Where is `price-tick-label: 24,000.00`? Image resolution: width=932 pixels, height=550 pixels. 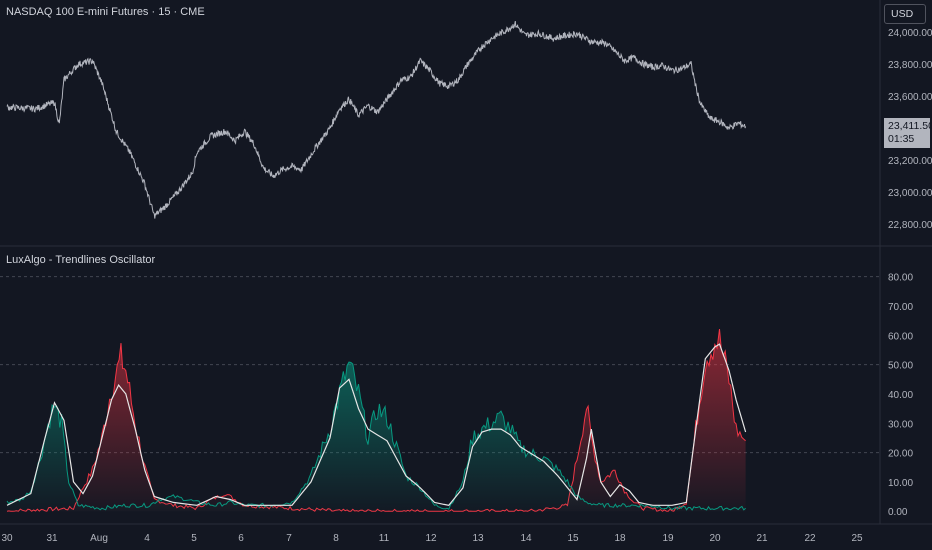
price-tick-label: 24,000.00 is located at coordinates (910, 33).